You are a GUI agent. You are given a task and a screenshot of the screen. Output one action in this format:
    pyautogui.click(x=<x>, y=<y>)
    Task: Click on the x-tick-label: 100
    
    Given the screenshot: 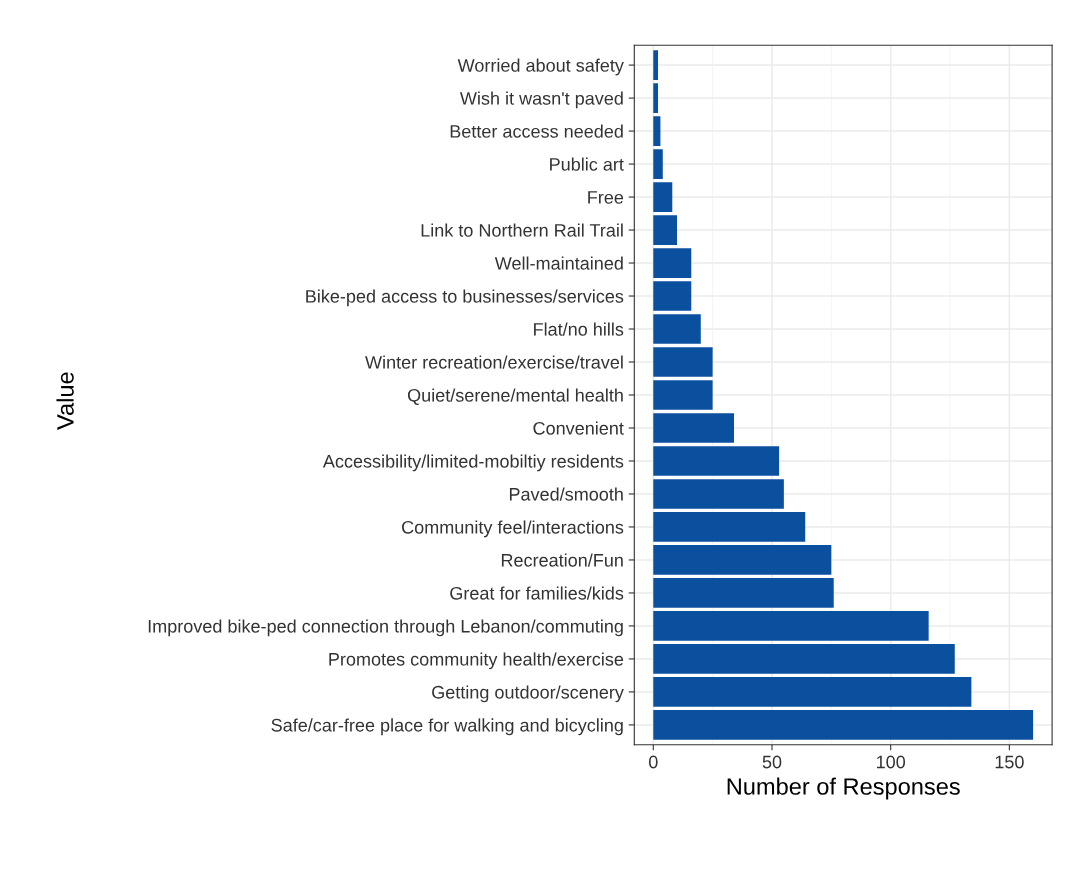 What is the action you would take?
    pyautogui.click(x=891, y=762)
    